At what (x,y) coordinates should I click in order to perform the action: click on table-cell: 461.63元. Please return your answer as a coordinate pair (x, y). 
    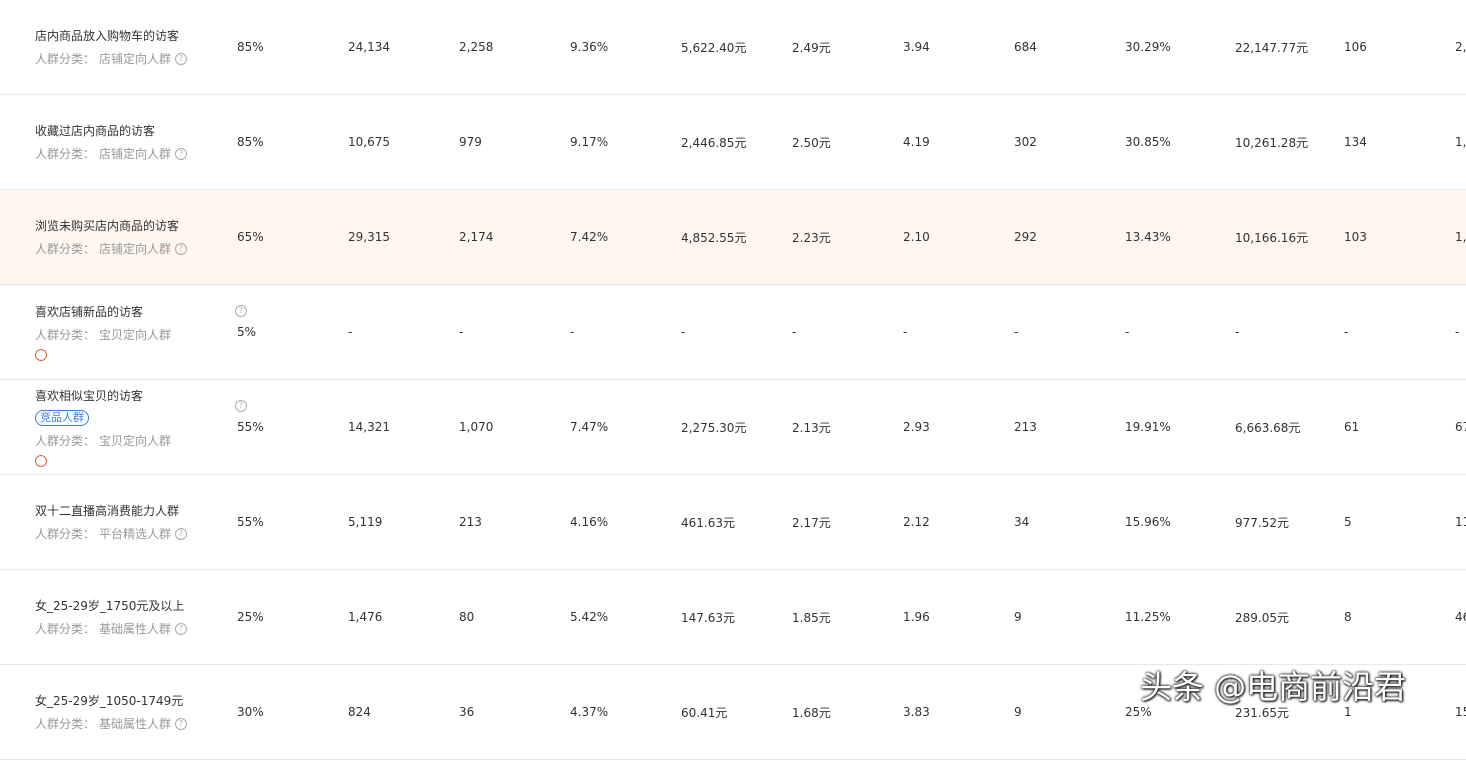
    Looking at the image, I should click on (708, 522).